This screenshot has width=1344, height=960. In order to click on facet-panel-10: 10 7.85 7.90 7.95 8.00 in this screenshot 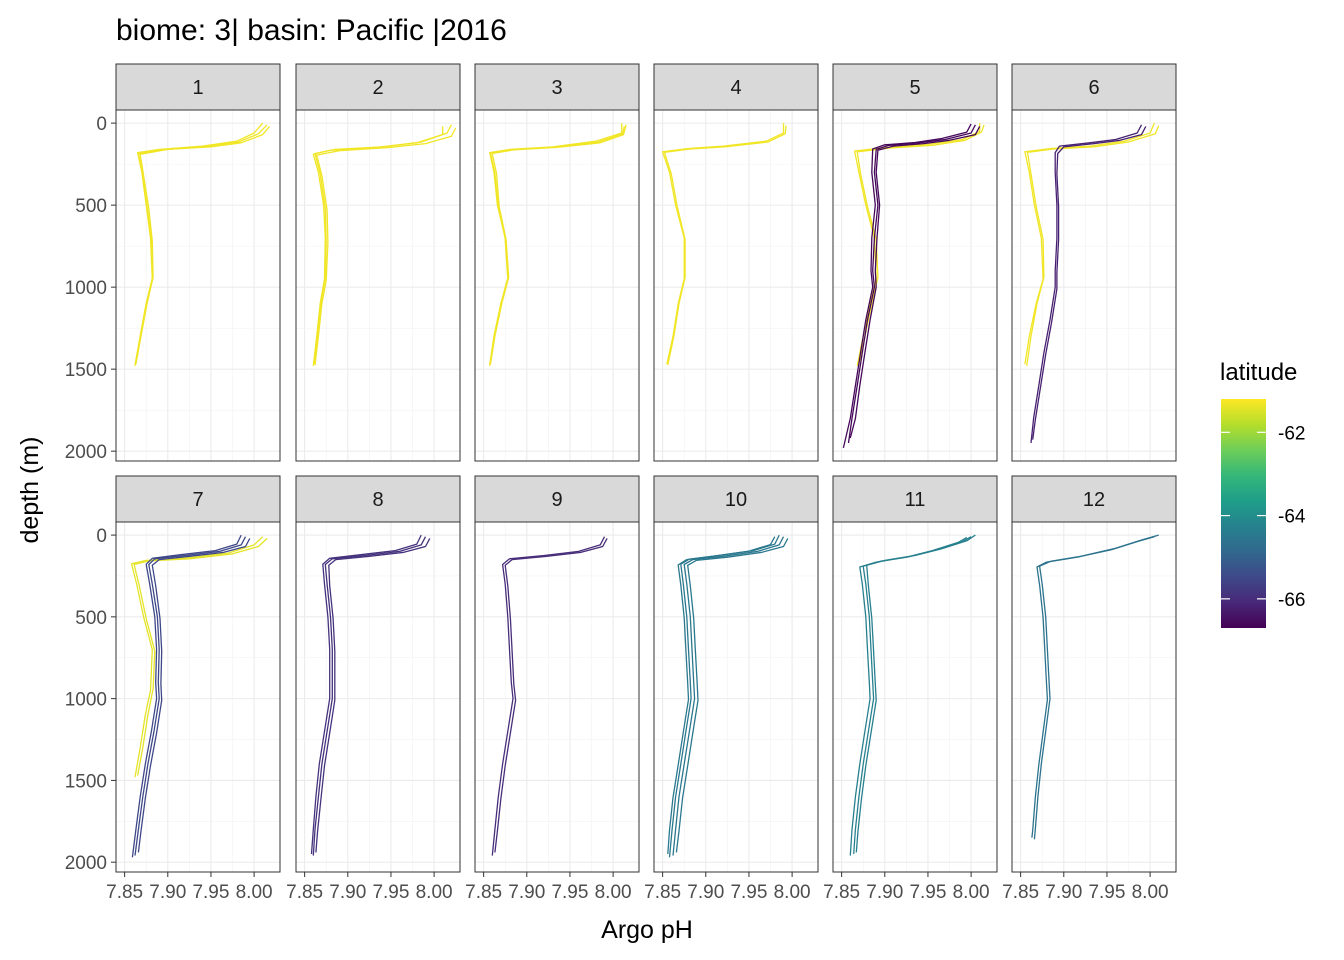, I will do `click(731, 689)`.